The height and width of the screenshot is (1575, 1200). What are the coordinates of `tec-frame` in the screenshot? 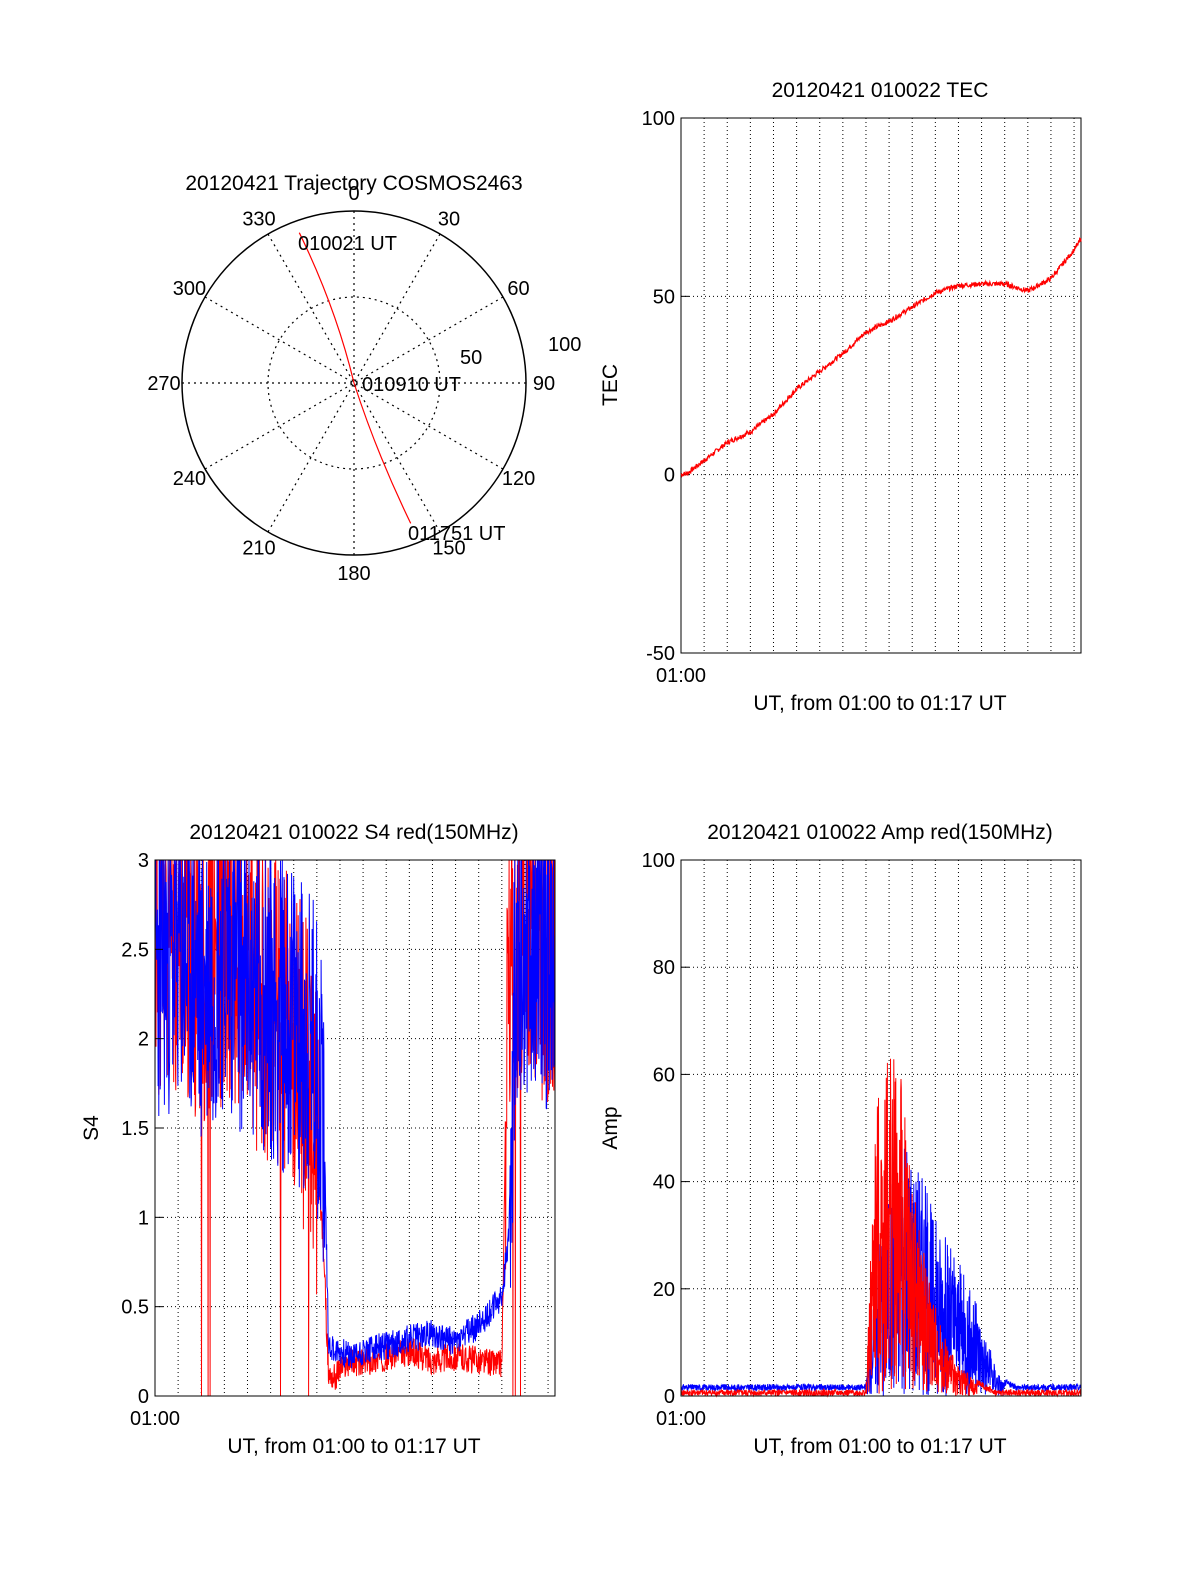 It's located at (881, 385).